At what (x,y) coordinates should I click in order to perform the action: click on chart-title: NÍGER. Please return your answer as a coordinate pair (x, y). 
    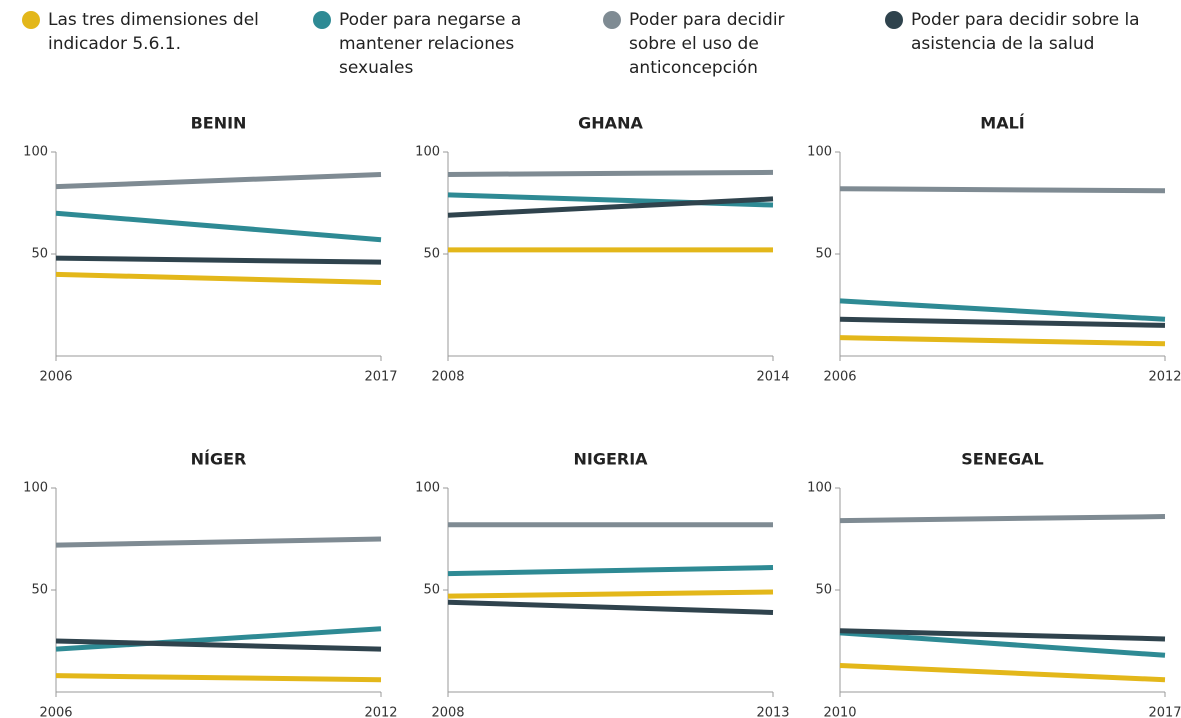
    Looking at the image, I should click on (219, 459).